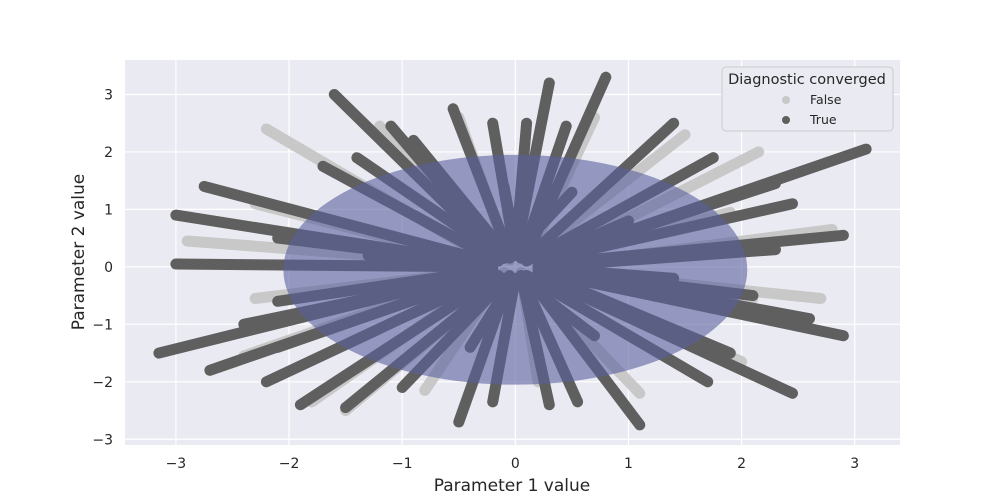 The height and width of the screenshot is (500, 1000). What do you see at coordinates (512, 486) in the screenshot?
I see `x-axis-label: Parameter 1 value` at bounding box center [512, 486].